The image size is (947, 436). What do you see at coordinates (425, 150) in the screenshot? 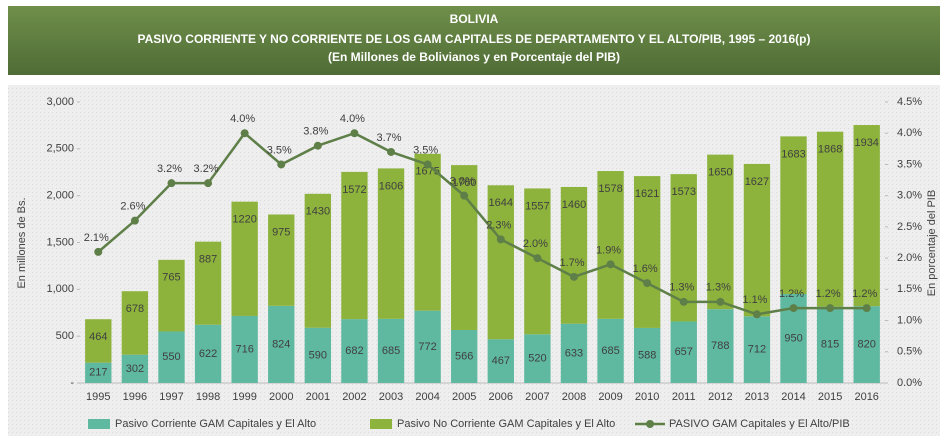
I see `data-label: 3.5%` at bounding box center [425, 150].